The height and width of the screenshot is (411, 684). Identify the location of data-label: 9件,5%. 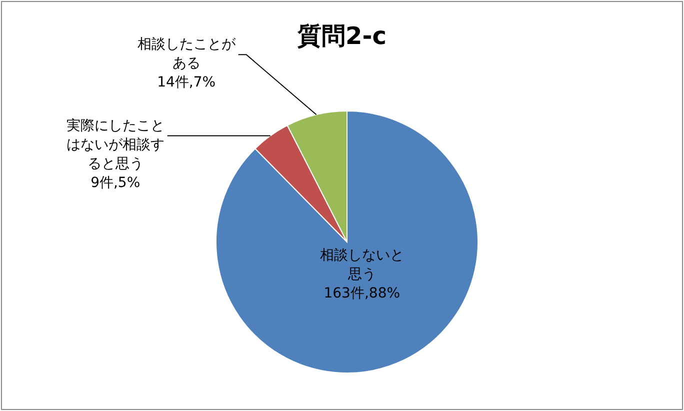
(115, 182).